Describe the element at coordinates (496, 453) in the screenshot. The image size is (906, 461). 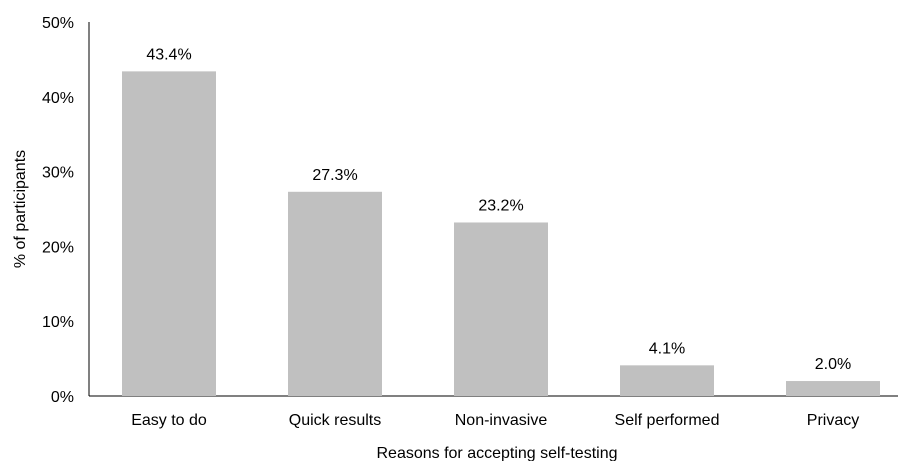
I see `x-axis-title: Reasons for accepting self-testing` at that location.